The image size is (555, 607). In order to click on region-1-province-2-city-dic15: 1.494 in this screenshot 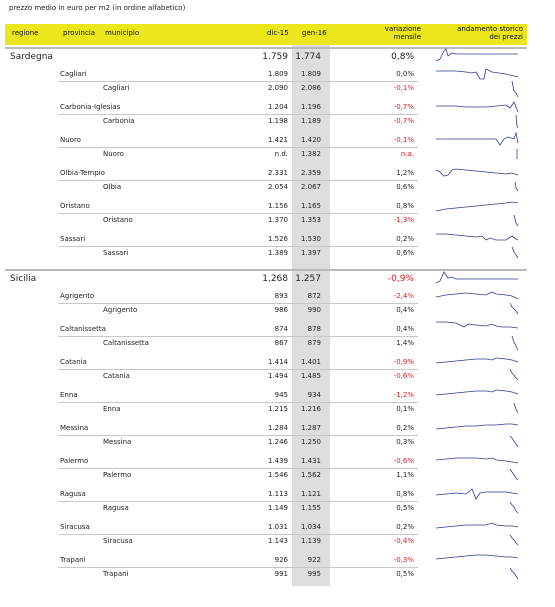, I will do `click(277, 376)`.